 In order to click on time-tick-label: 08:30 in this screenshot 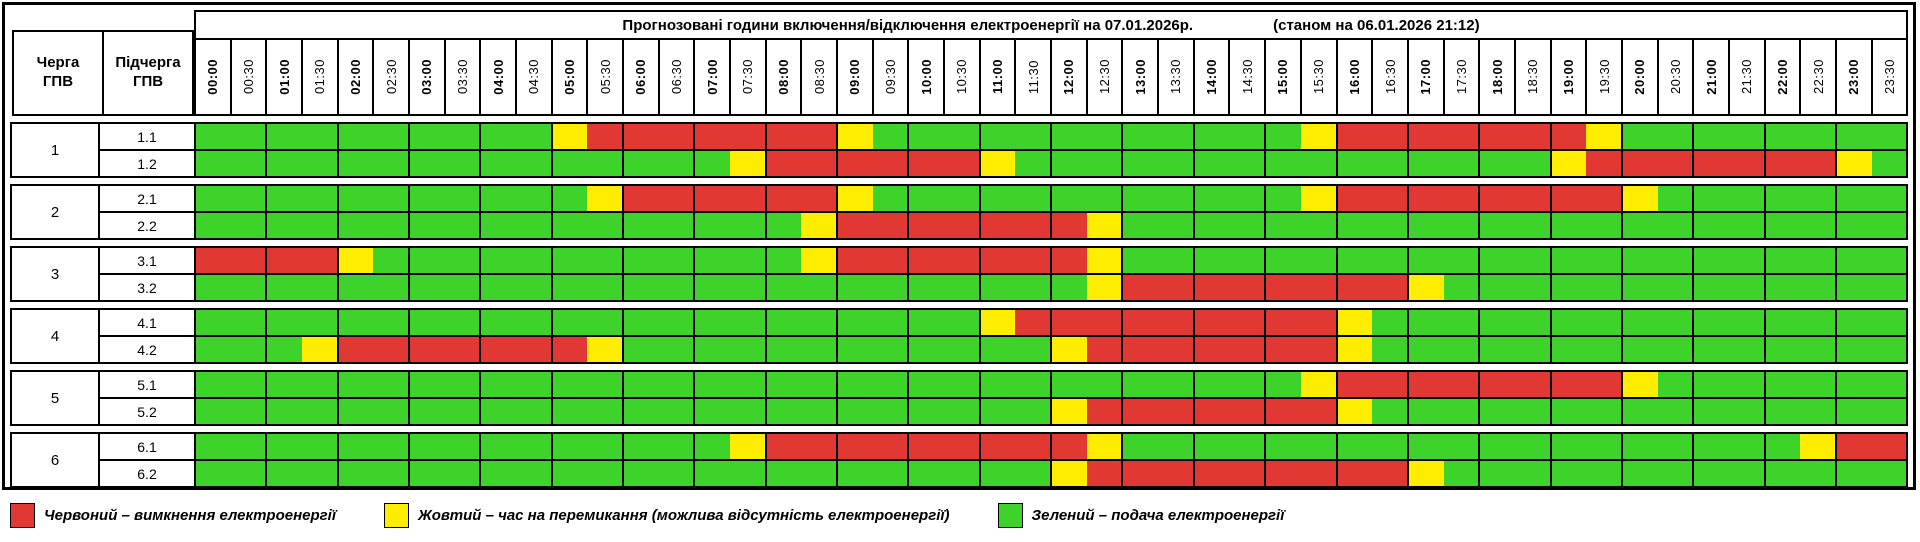, I will do `click(819, 77)`.